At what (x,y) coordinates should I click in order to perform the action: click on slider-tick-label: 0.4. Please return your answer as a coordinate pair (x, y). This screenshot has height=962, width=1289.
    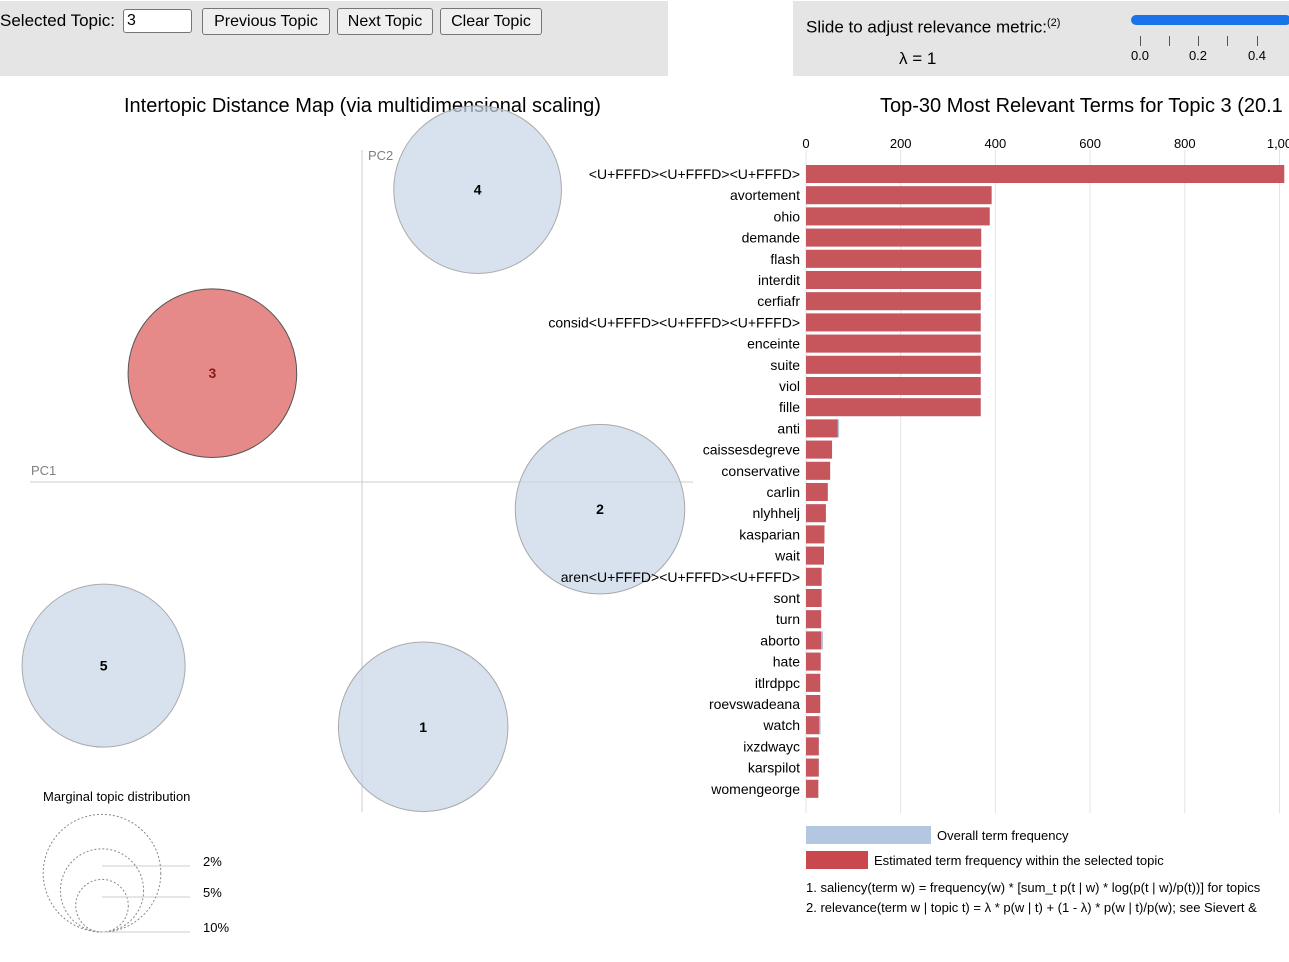
    Looking at the image, I should click on (1257, 55).